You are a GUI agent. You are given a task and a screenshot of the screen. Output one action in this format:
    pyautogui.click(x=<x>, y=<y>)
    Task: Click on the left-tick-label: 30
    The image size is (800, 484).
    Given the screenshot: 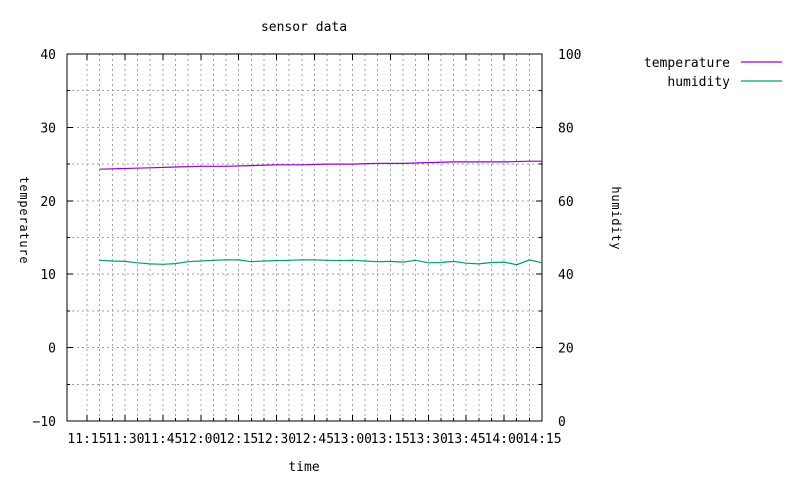 What is the action you would take?
    pyautogui.click(x=48, y=128)
    